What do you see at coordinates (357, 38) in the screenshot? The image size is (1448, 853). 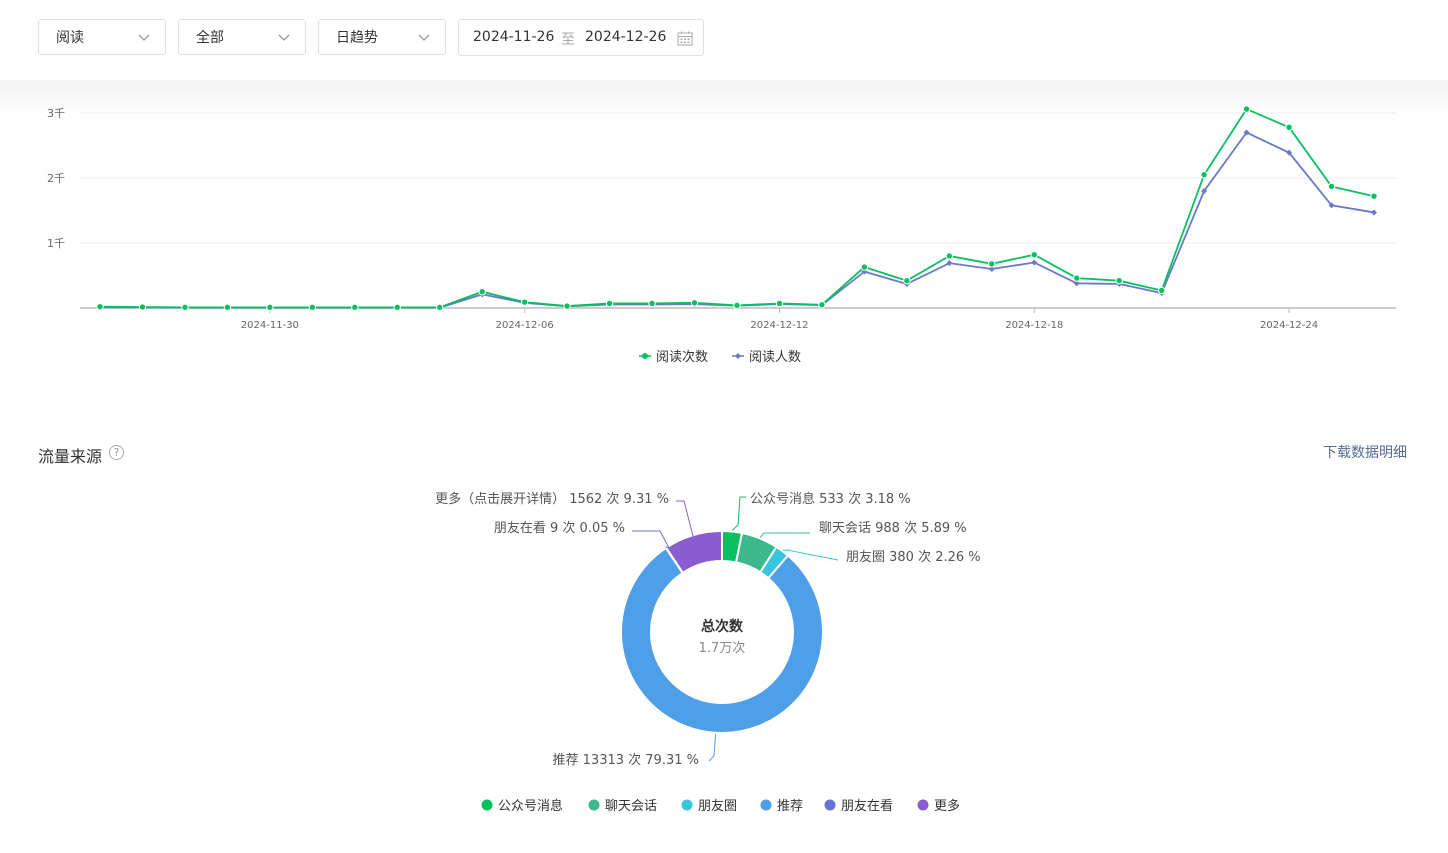 I see `granularity-select-value: 日趋势` at bounding box center [357, 38].